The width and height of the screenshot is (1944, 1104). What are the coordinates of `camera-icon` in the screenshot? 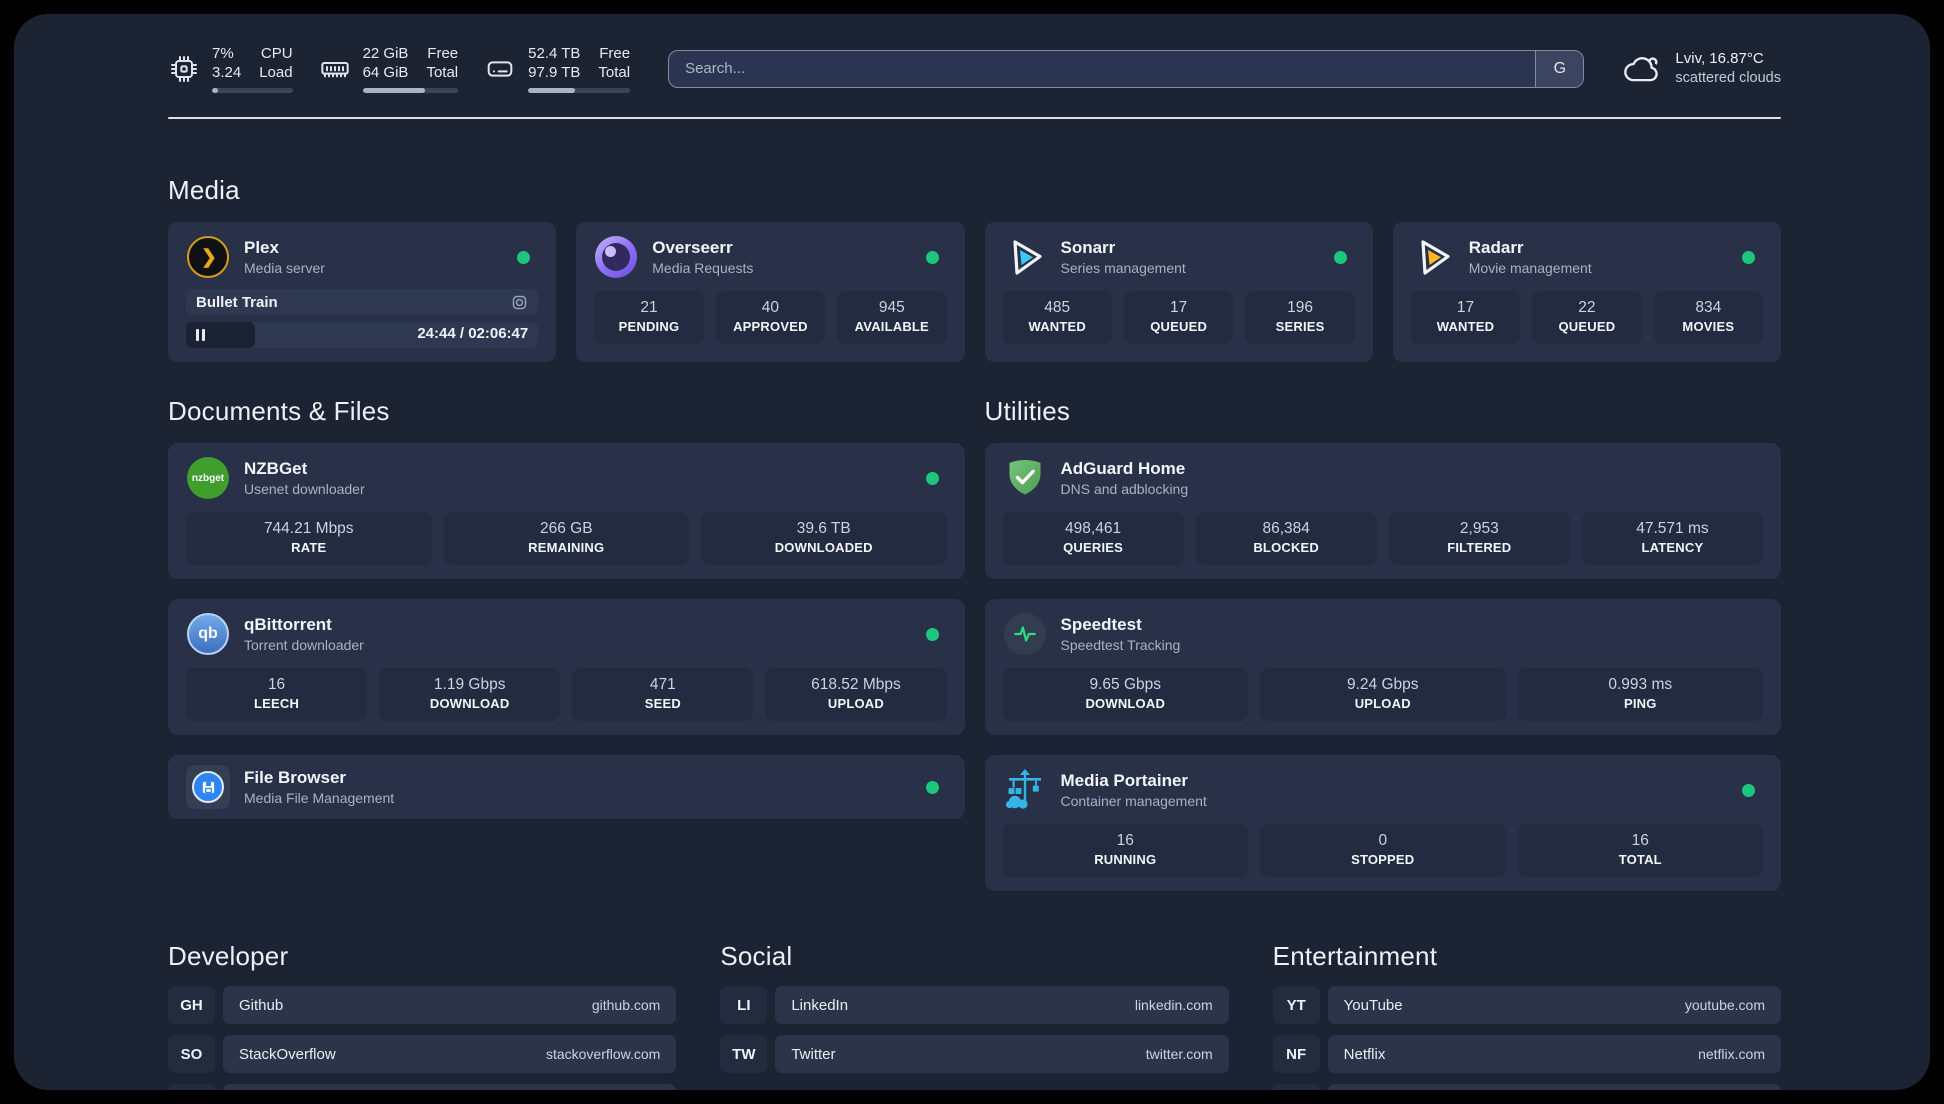 It's located at (520, 302).